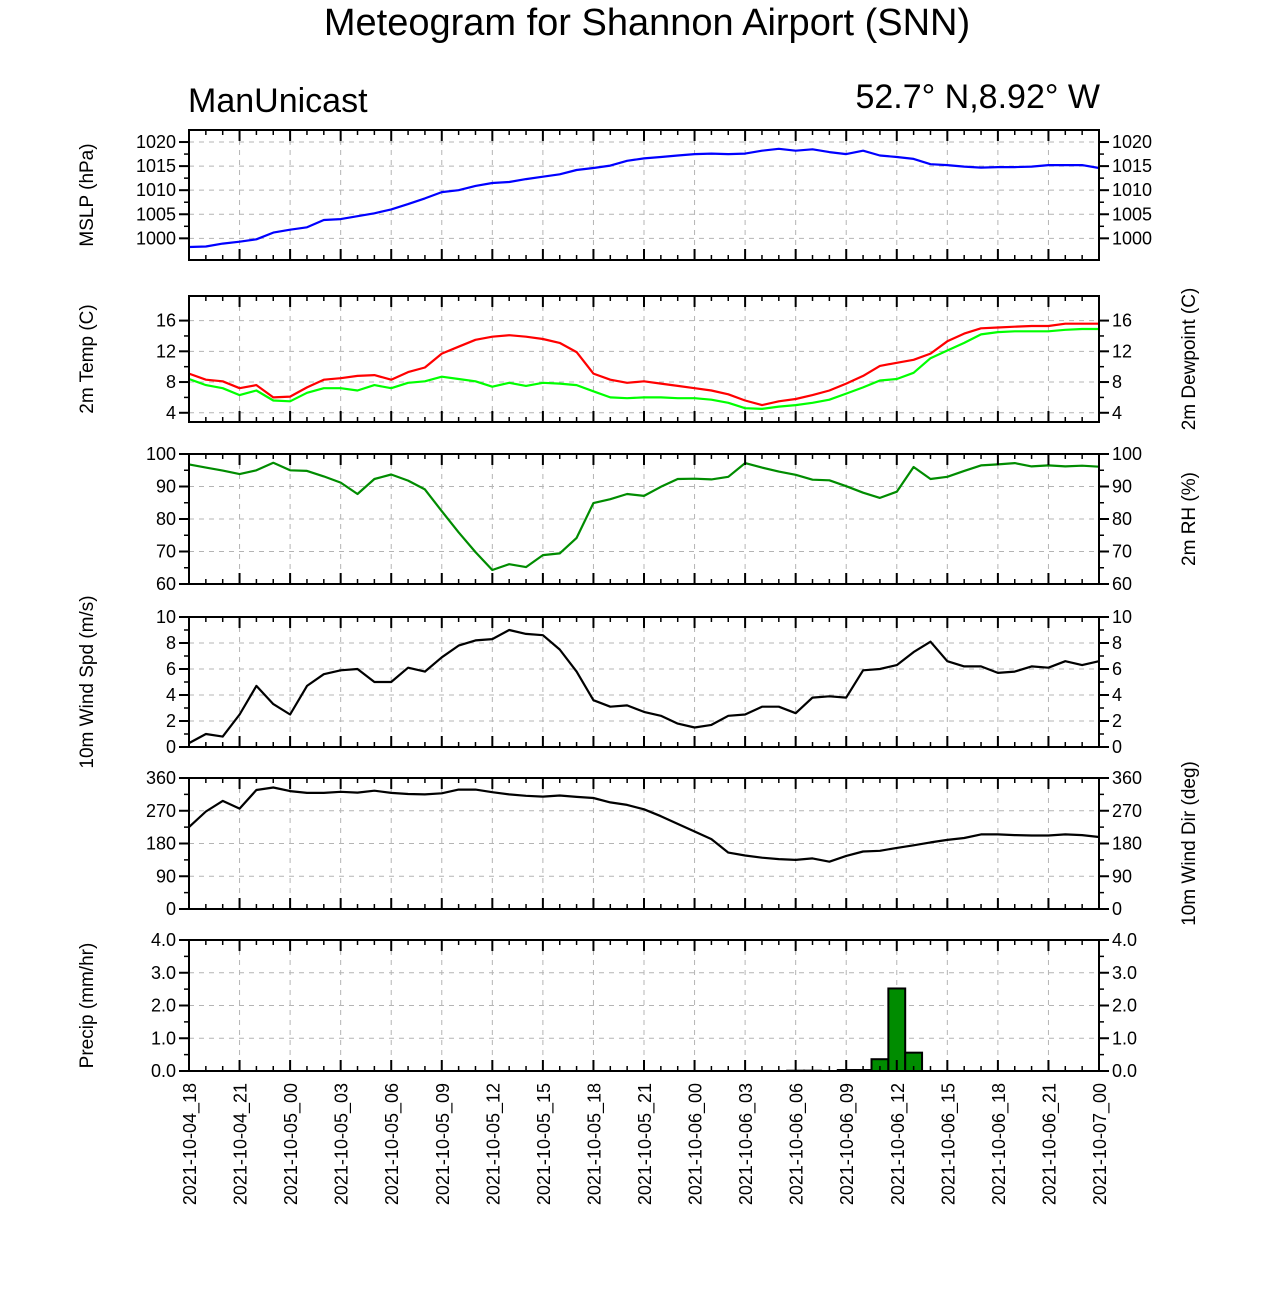 This screenshot has height=1299, width=1275. I want to click on y-tick-label-right: 10, so click(1122, 617).